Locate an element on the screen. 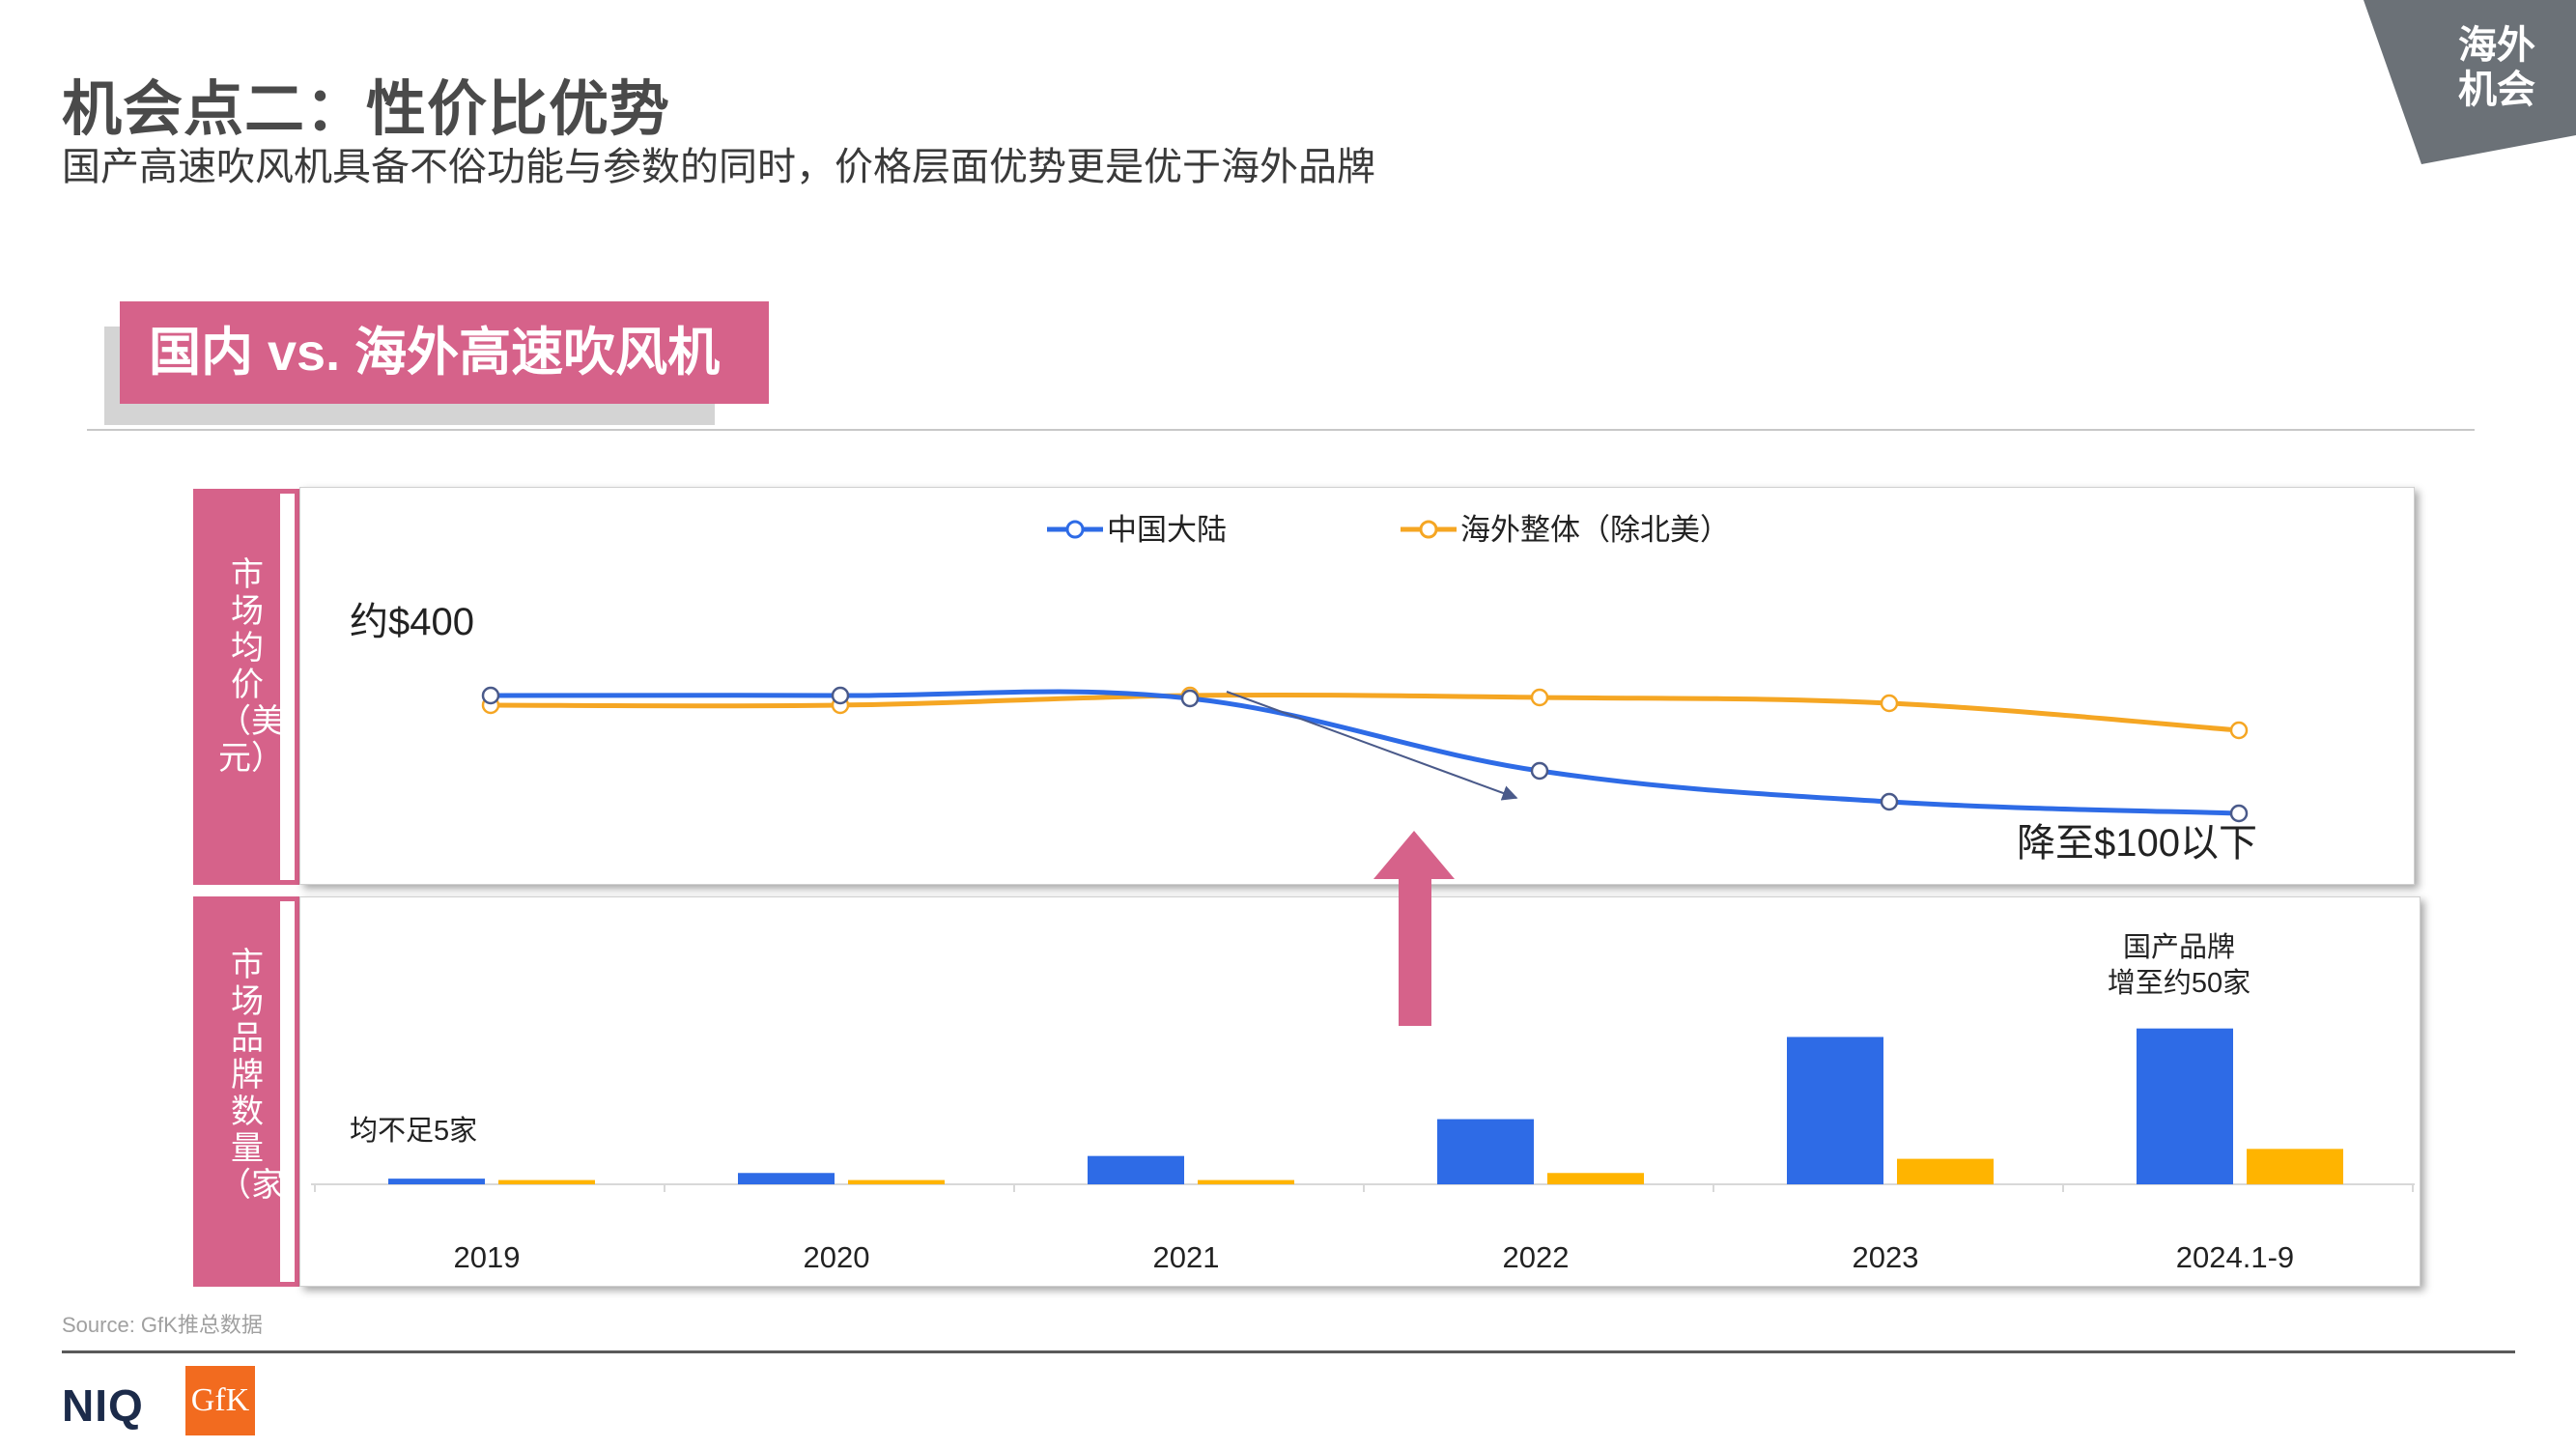 The image size is (2576, 1449). bars-layer is located at coordinates (1363, 1110).